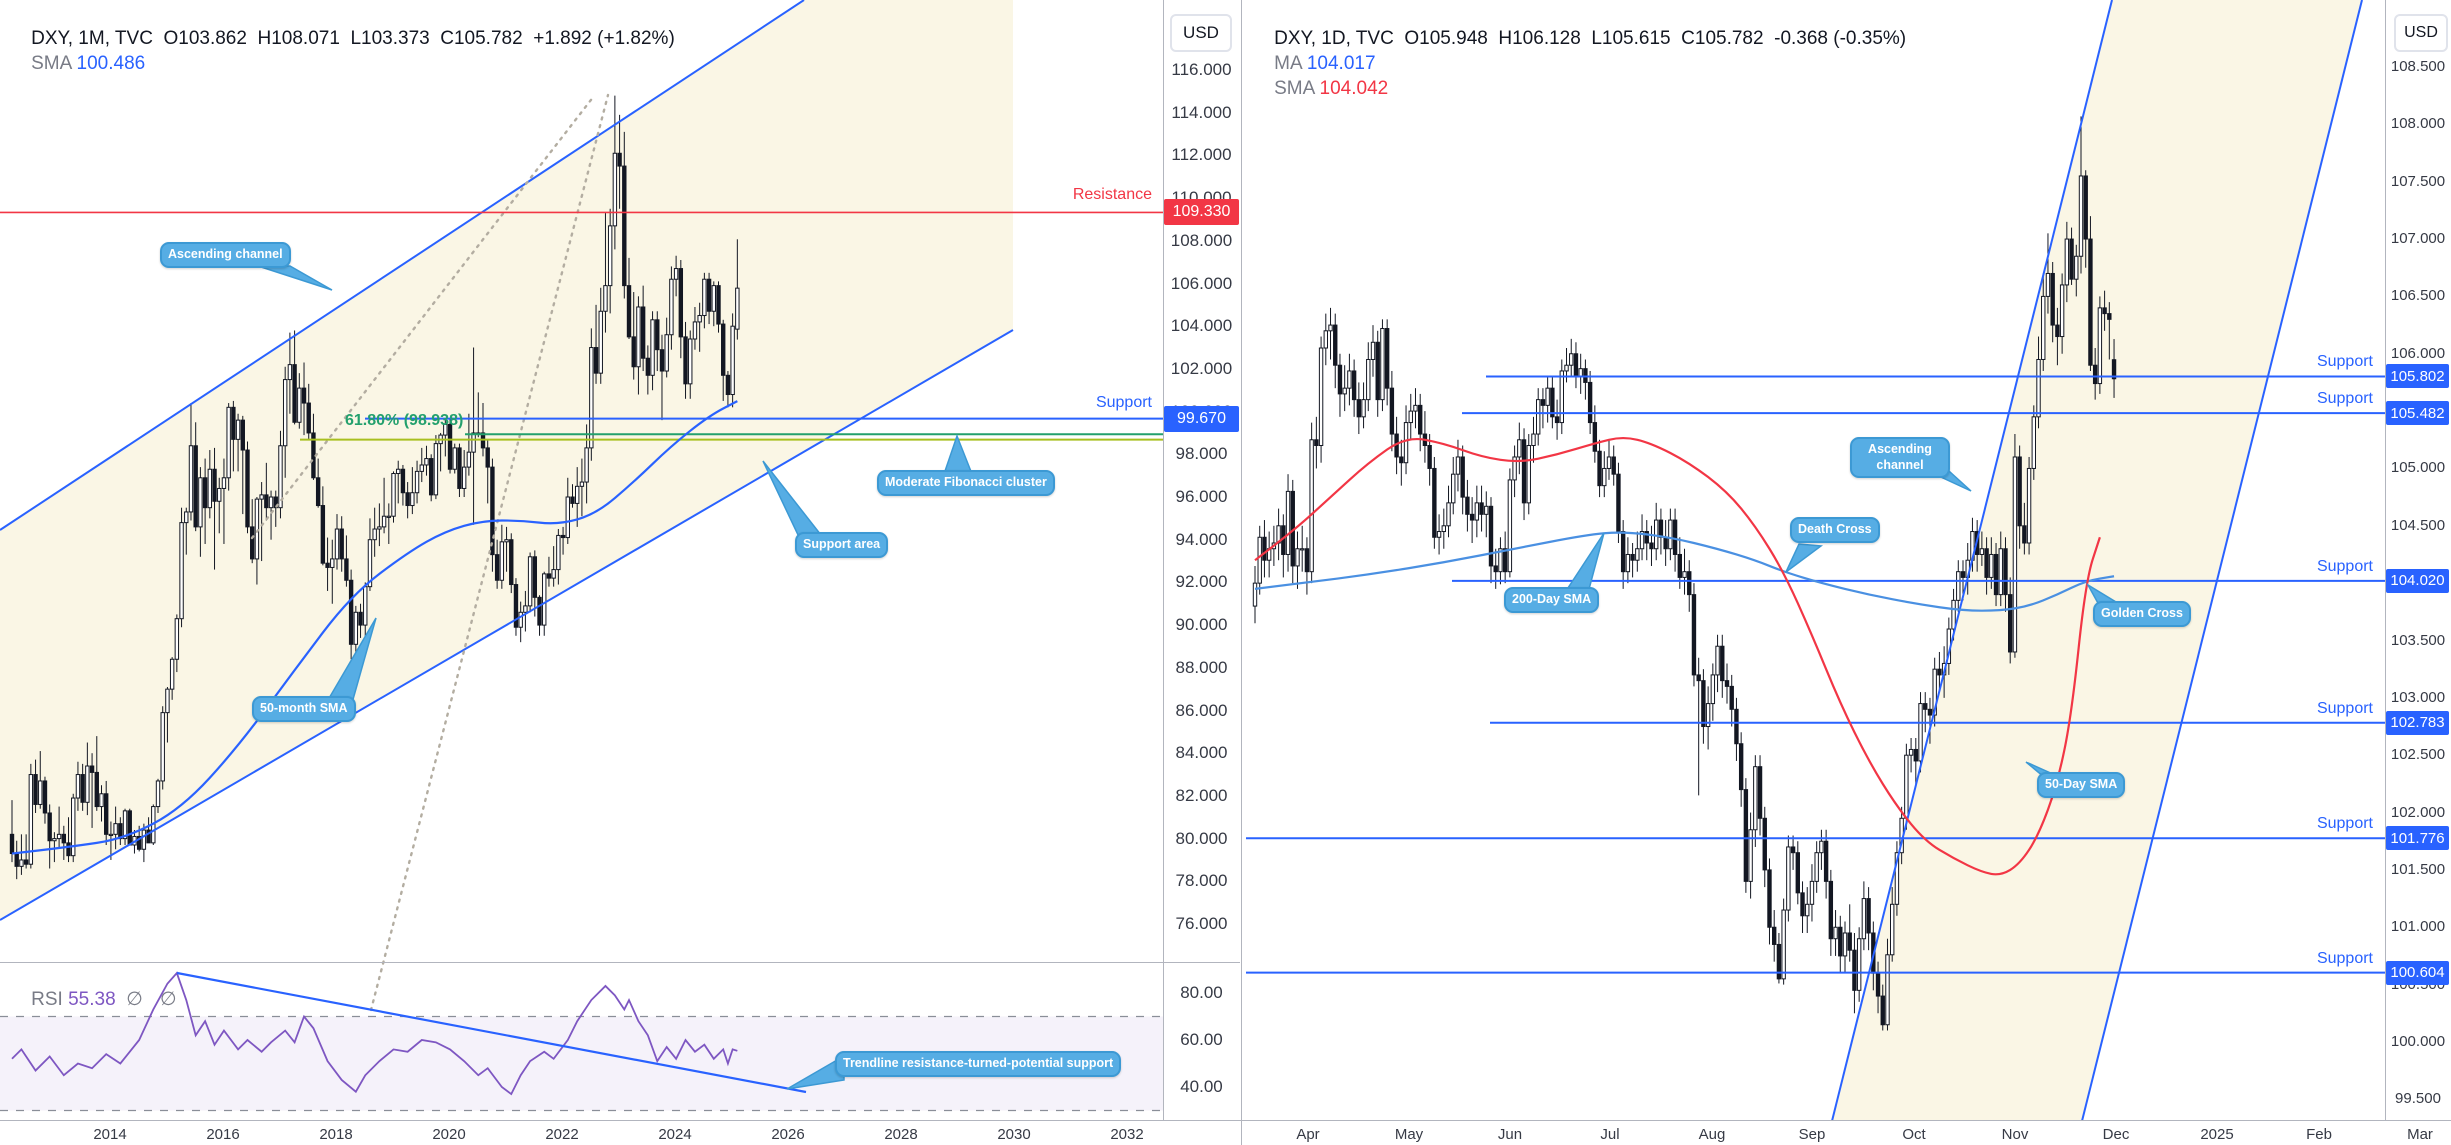 The width and height of the screenshot is (2451, 1145). What do you see at coordinates (1341, 63) in the screenshot?
I see `right-ma-value: 104.017` at bounding box center [1341, 63].